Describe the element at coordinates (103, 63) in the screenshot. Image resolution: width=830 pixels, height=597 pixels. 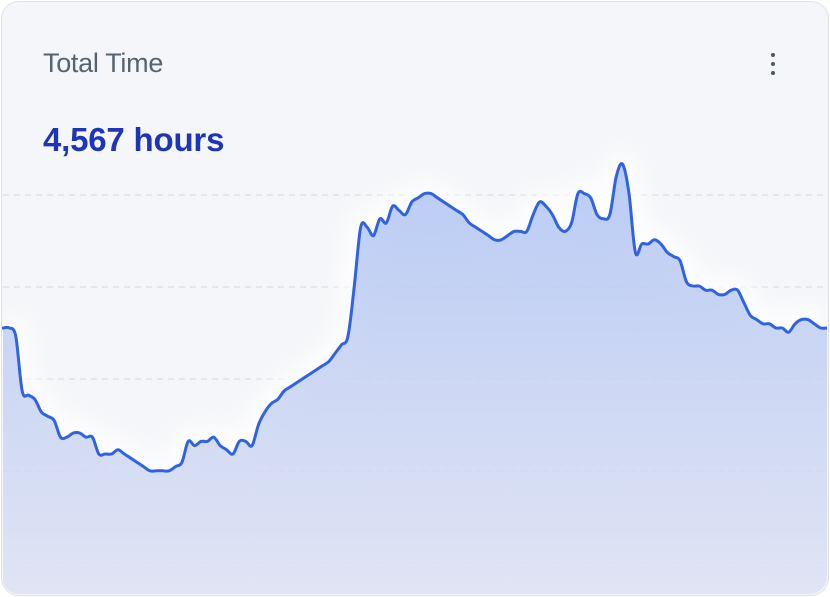
I see `card-title: Total Time` at that location.